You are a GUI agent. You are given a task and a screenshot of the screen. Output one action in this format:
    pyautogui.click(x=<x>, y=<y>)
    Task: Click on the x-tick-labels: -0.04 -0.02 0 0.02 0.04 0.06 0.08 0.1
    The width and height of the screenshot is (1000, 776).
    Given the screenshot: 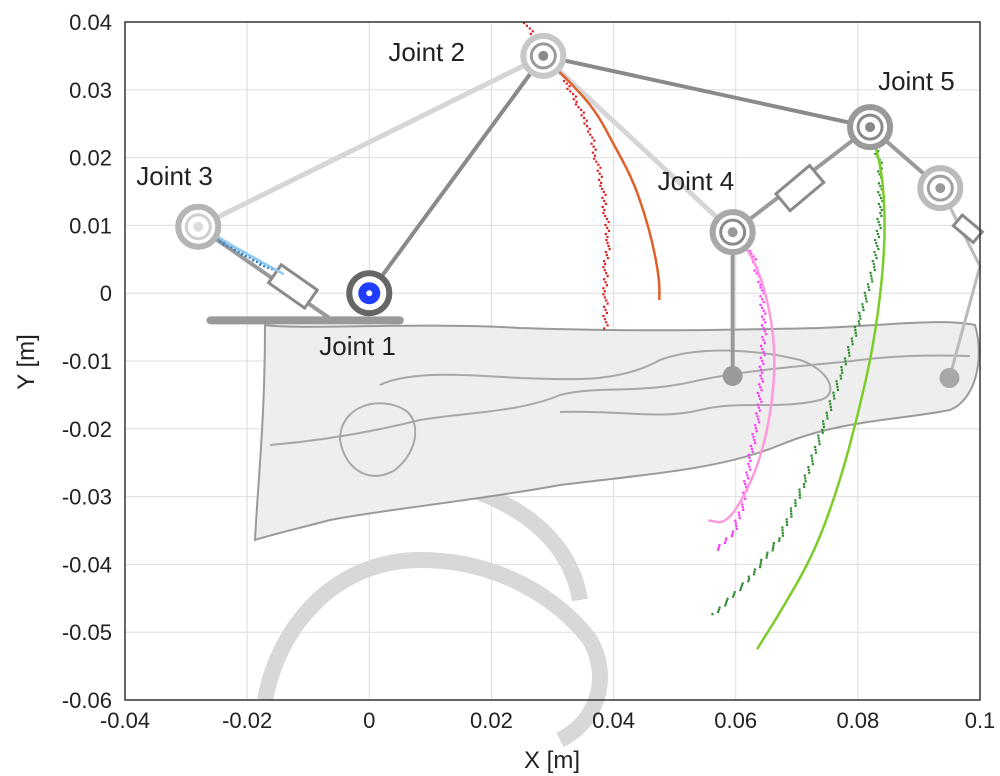 What is the action you would take?
    pyautogui.click(x=547, y=720)
    